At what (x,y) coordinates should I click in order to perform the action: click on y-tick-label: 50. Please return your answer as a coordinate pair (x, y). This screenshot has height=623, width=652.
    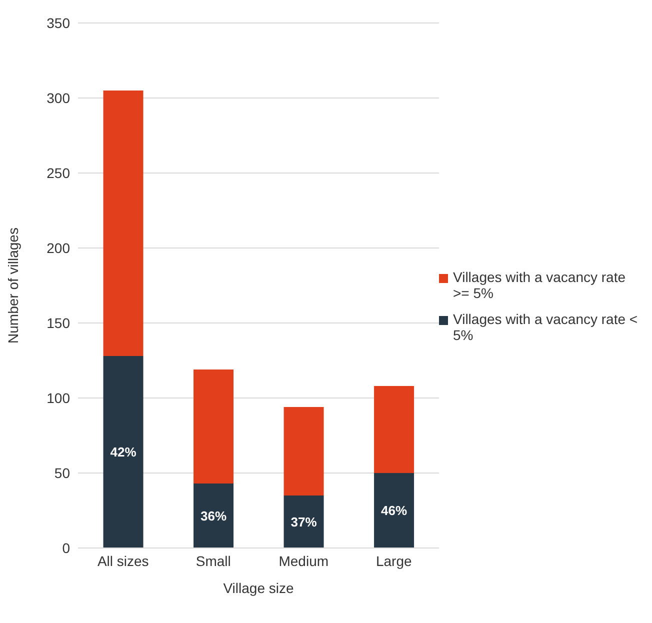
    Looking at the image, I should click on (62, 472).